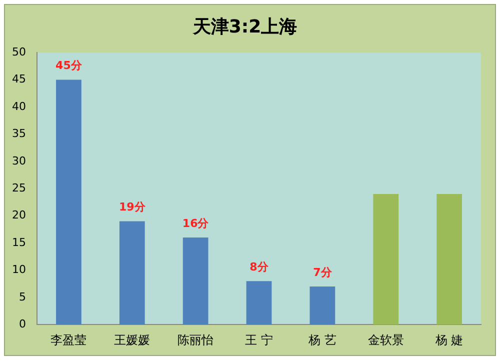  I want to click on x-tick-label: 杨 艺, so click(322, 339).